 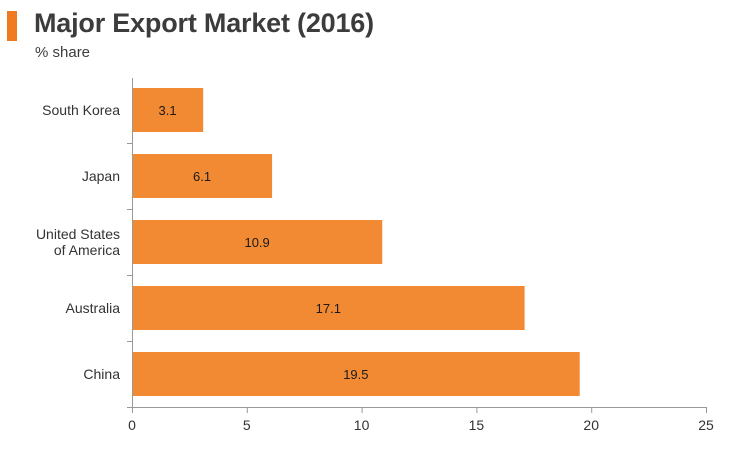 What do you see at coordinates (591, 425) in the screenshot?
I see `x-tick-label: 20` at bounding box center [591, 425].